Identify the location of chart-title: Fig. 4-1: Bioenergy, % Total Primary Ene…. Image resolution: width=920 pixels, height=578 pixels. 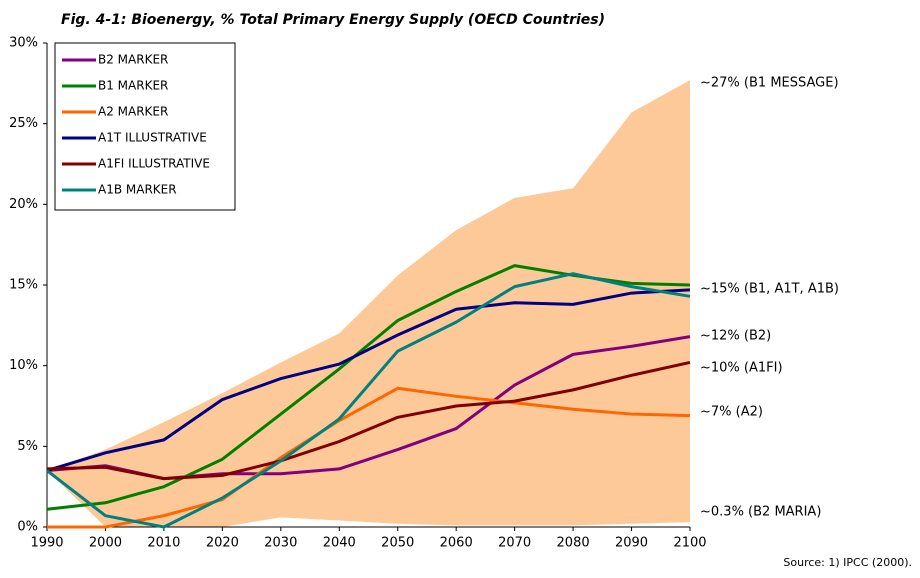
(333, 20).